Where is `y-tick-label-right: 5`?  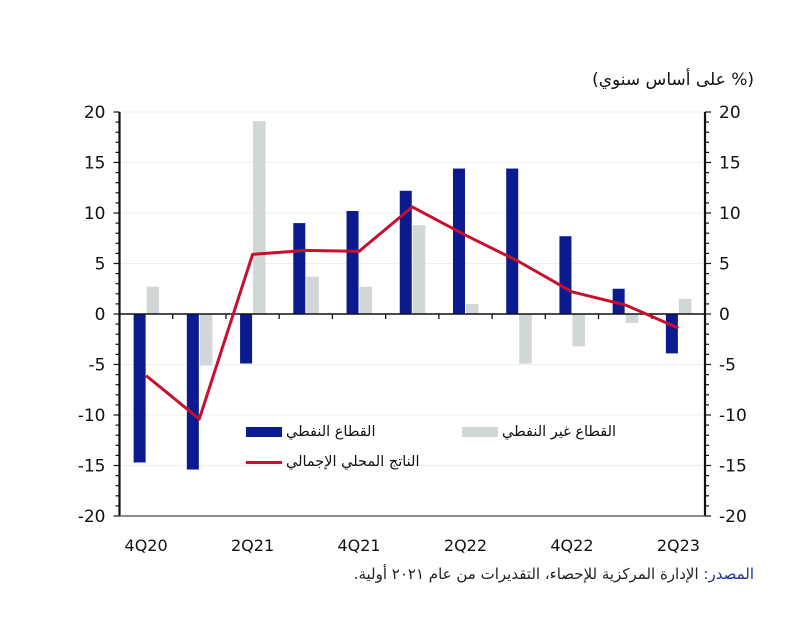
y-tick-label-right: 5 is located at coordinates (724, 265).